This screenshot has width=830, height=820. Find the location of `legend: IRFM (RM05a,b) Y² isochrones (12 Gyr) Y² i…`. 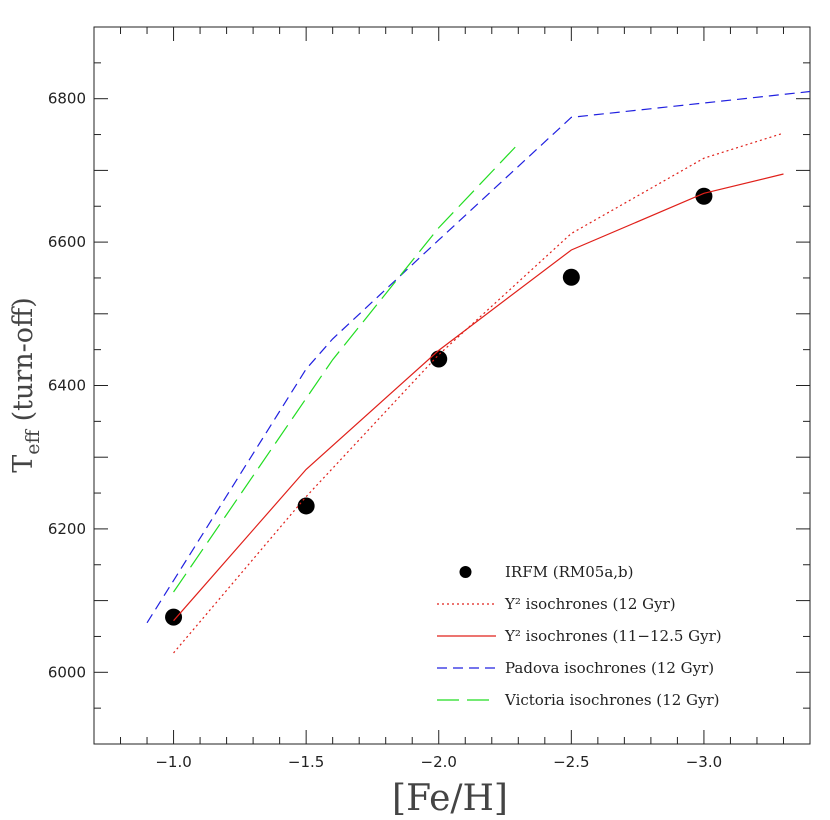

legend: IRFM (RM05a,b) Y² isochrones (12 Gyr) Y² i… is located at coordinates (579, 636).